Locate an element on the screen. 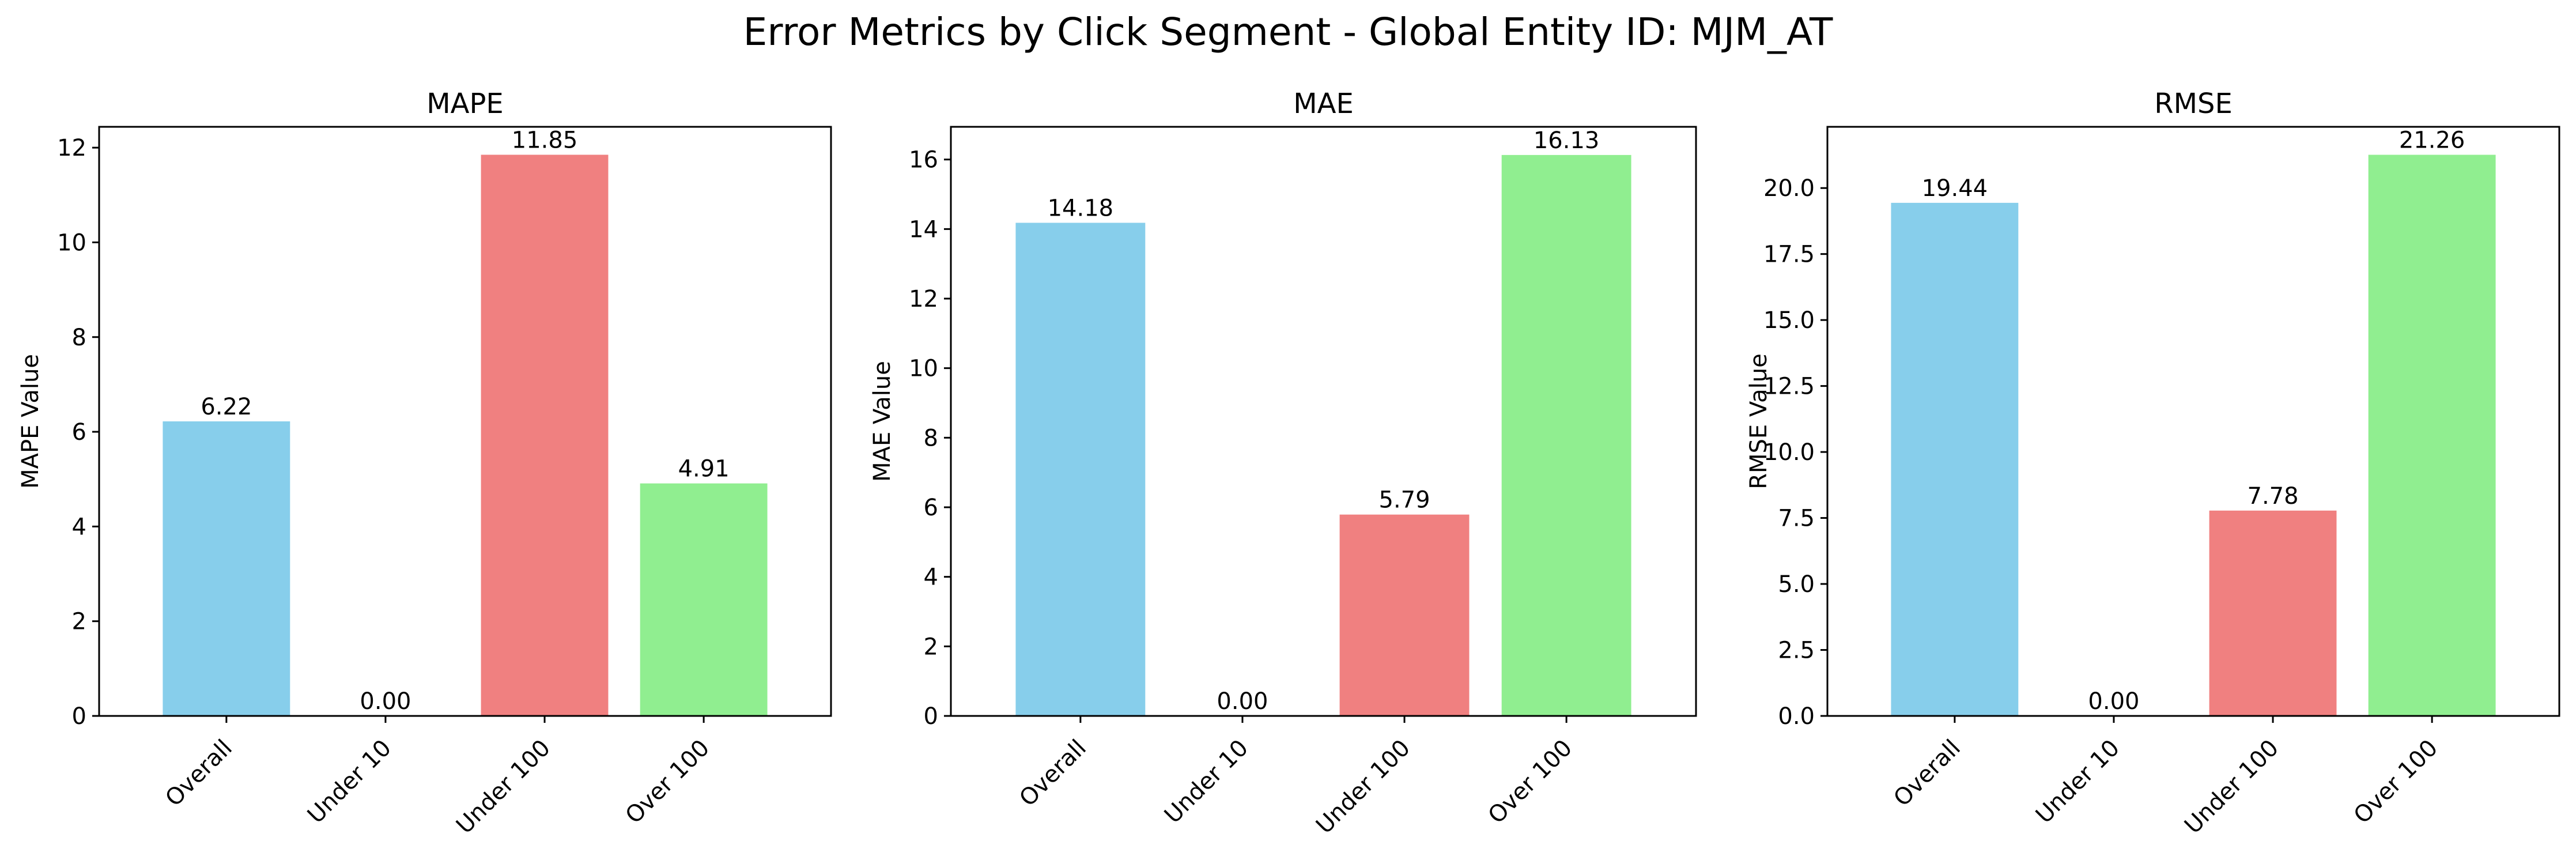 This screenshot has width=2576, height=856. y-tick-label: 2.5 is located at coordinates (1796, 651).